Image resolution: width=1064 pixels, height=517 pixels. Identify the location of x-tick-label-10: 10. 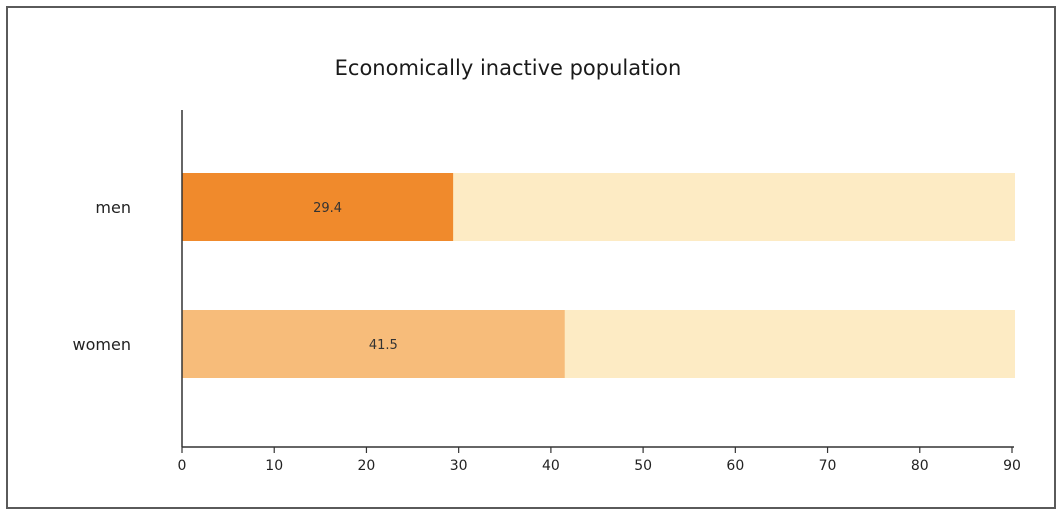
(274, 466).